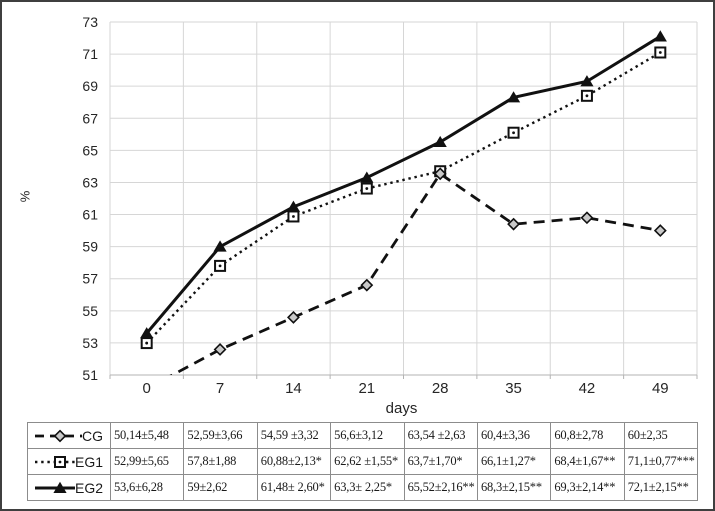 The image size is (715, 511). What do you see at coordinates (441, 436) in the screenshot?
I see `table-cell-cg: 63,54 ±2,63` at bounding box center [441, 436].